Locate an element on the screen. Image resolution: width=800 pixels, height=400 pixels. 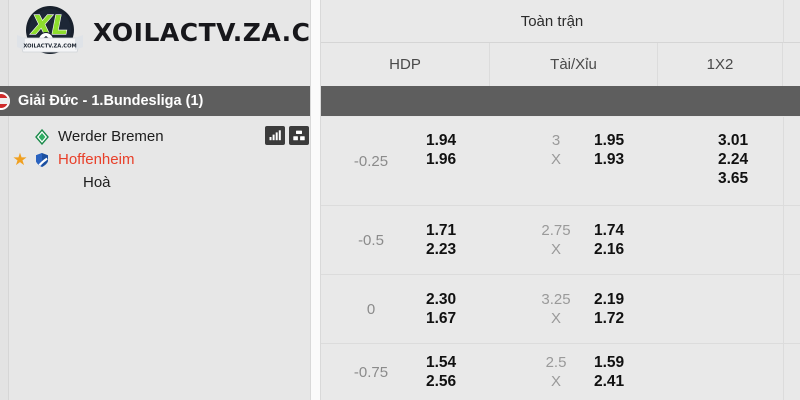
hdp-price-away: 2.23 is located at coordinates (441, 249).